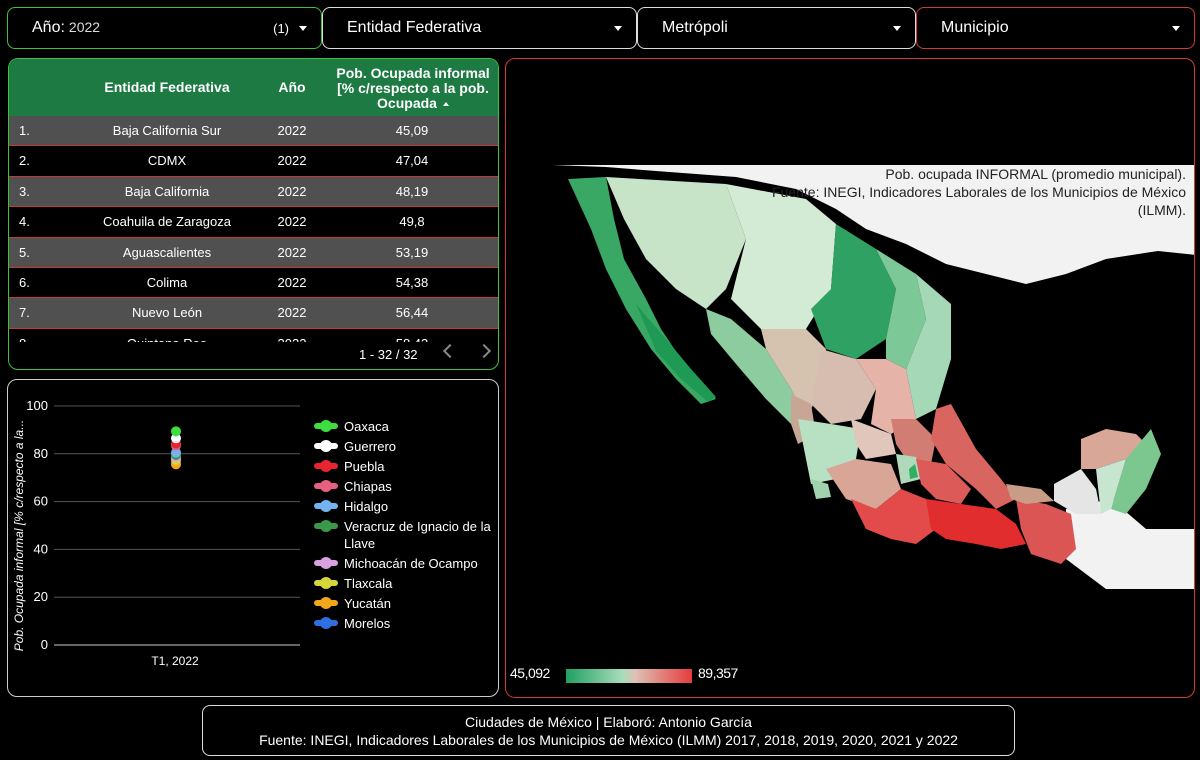  What do you see at coordinates (24, 282) in the screenshot?
I see `row-index: 6.` at bounding box center [24, 282].